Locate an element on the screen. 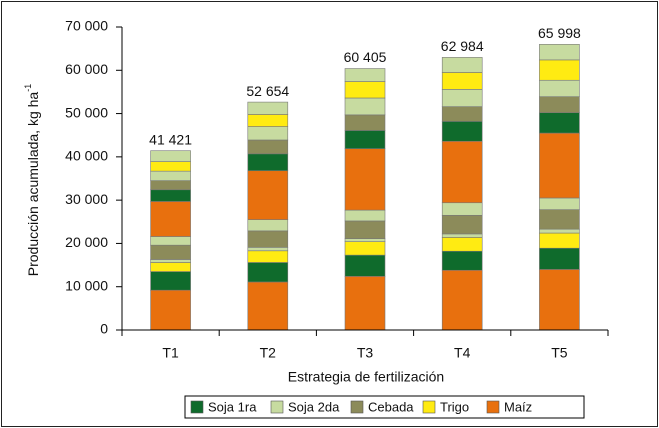 The width and height of the screenshot is (659, 428). x-axis-title: Estrategia de fertilización is located at coordinates (366, 377).